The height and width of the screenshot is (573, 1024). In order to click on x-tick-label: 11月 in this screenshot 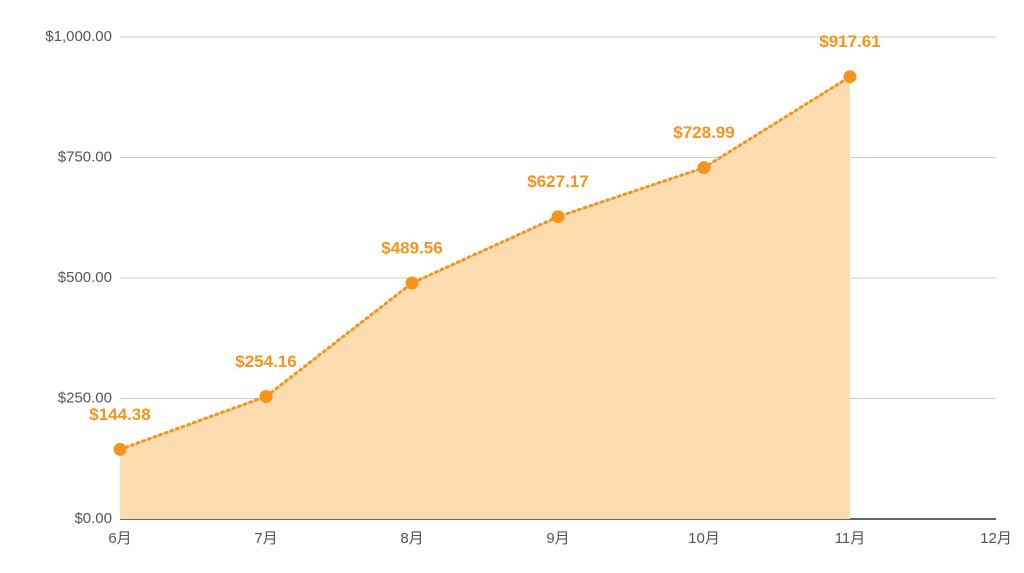, I will do `click(850, 538)`.